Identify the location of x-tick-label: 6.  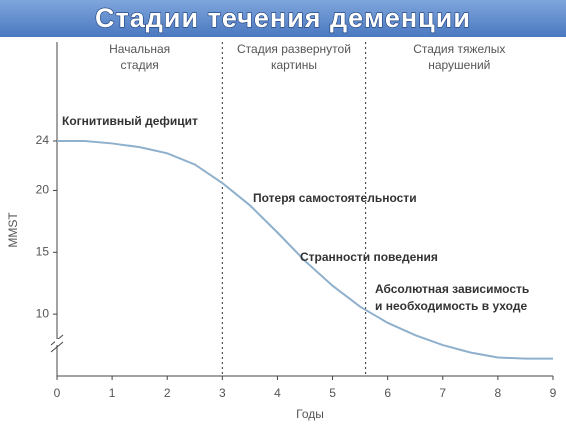
(387, 393).